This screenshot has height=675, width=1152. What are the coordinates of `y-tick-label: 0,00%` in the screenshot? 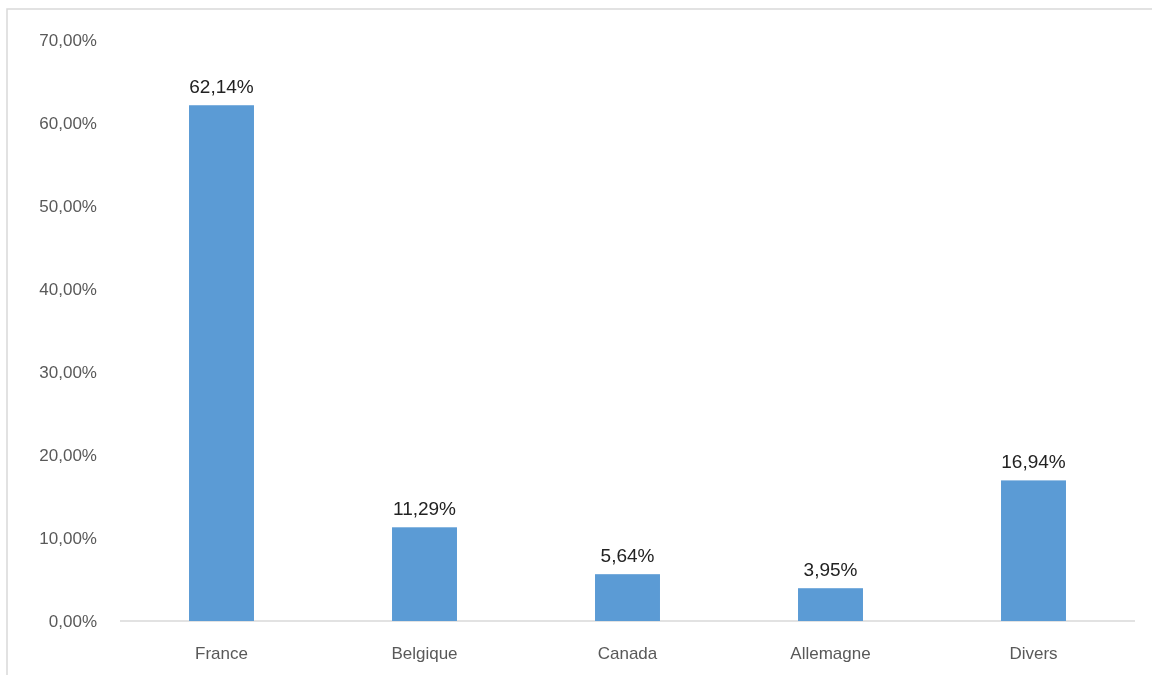 It's located at (72, 621).